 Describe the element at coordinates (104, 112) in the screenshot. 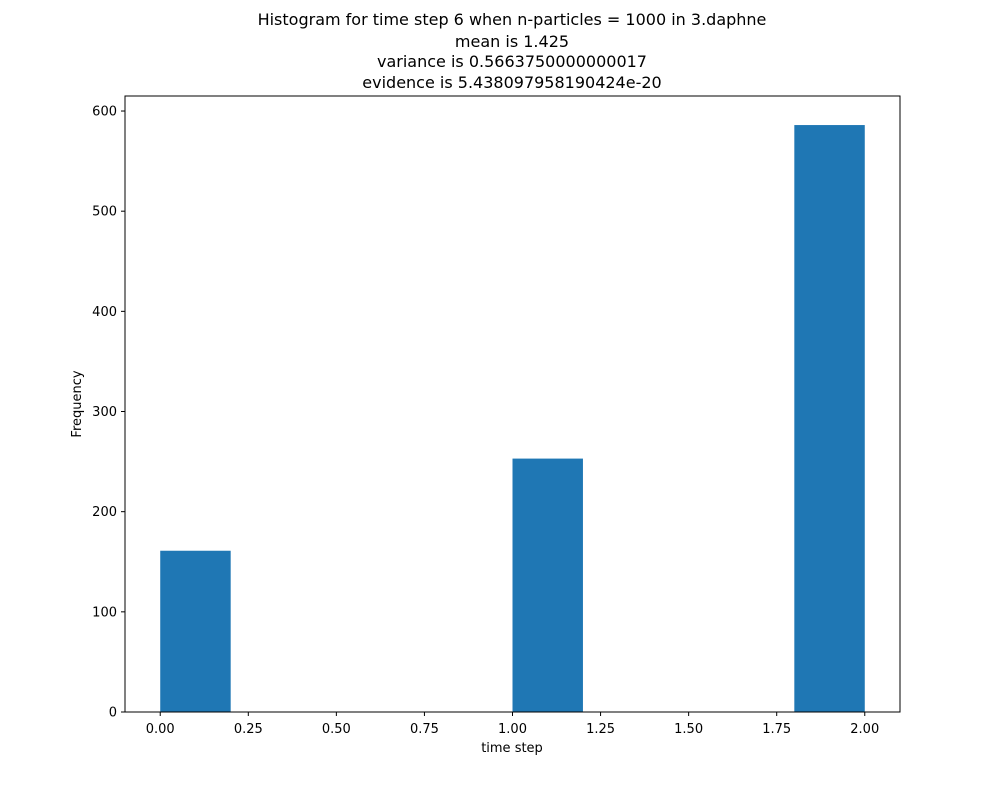

I see `y-tick-label-6: 600` at that location.